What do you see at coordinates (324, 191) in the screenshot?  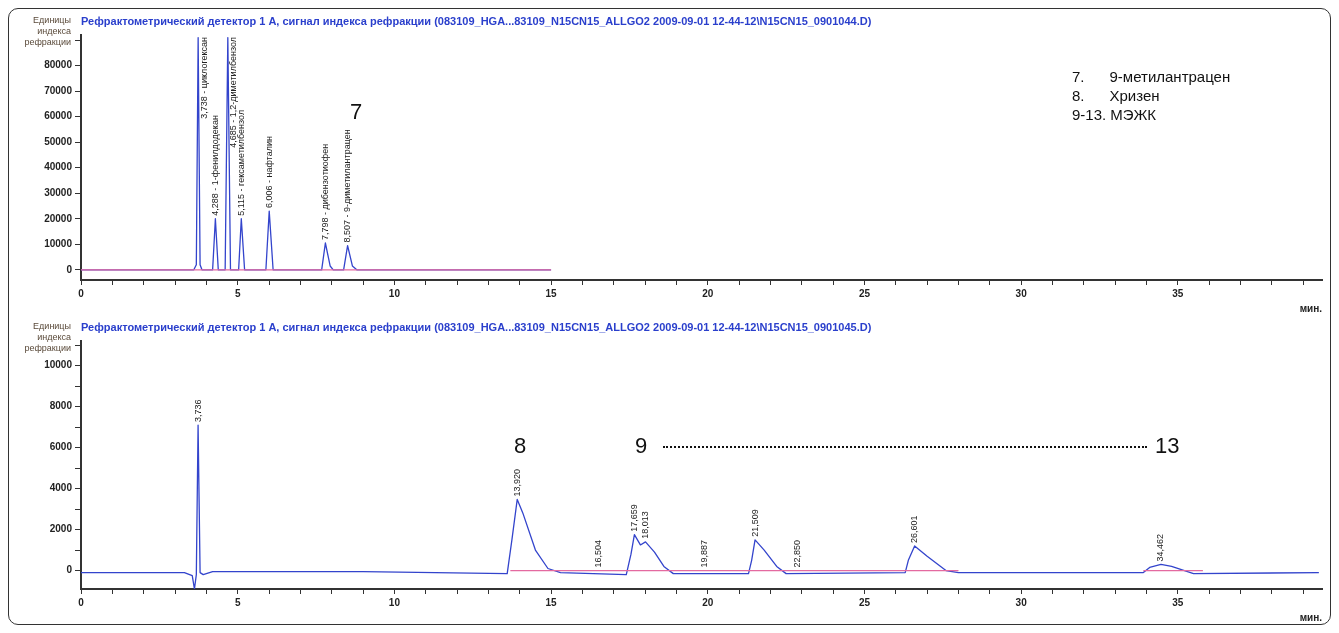 I see `annotation: 7,798 - дибензотиофен` at bounding box center [324, 191].